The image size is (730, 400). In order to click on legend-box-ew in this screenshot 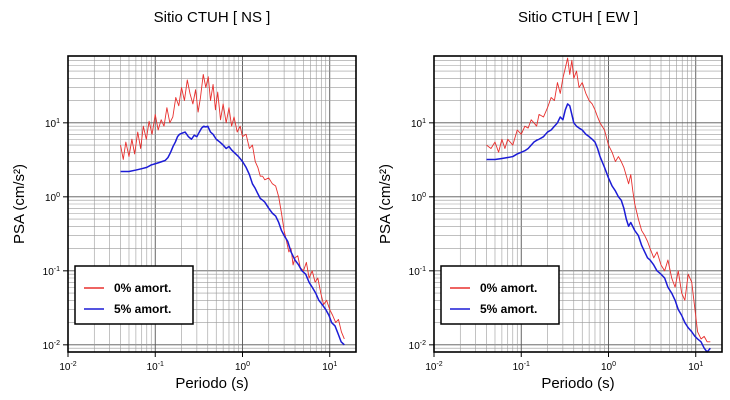, I will do `click(500, 295)`.